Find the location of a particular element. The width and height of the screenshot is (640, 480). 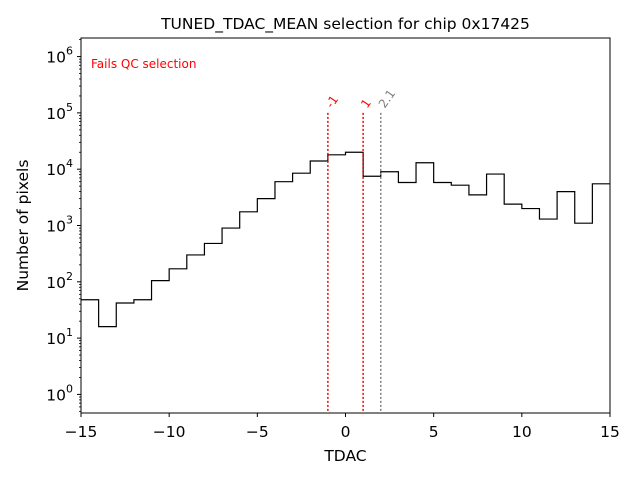

y-tick-exponent: 2 is located at coordinates (69, 276).